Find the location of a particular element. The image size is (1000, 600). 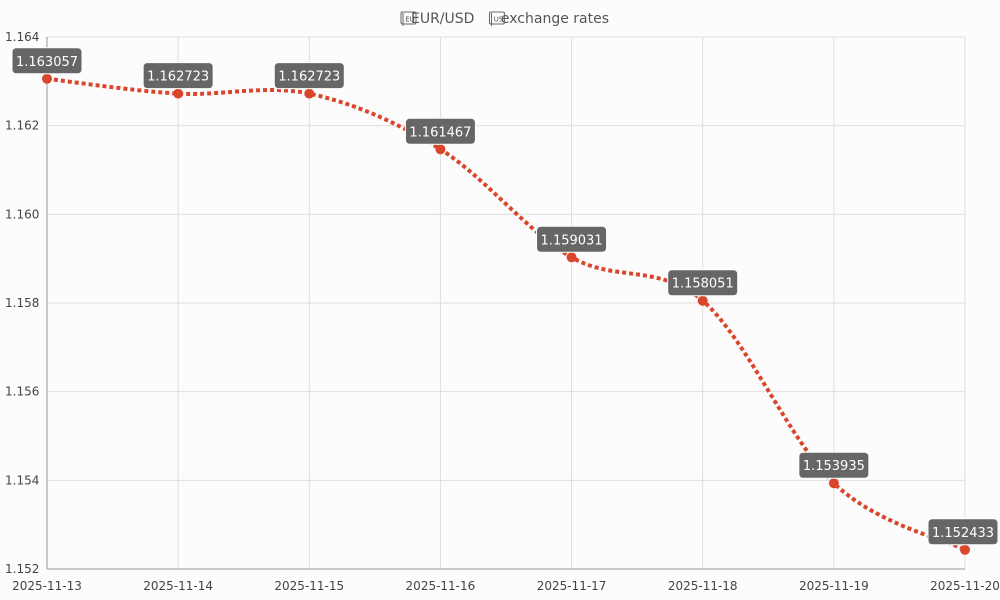

data-label: 1.152433 is located at coordinates (963, 532).